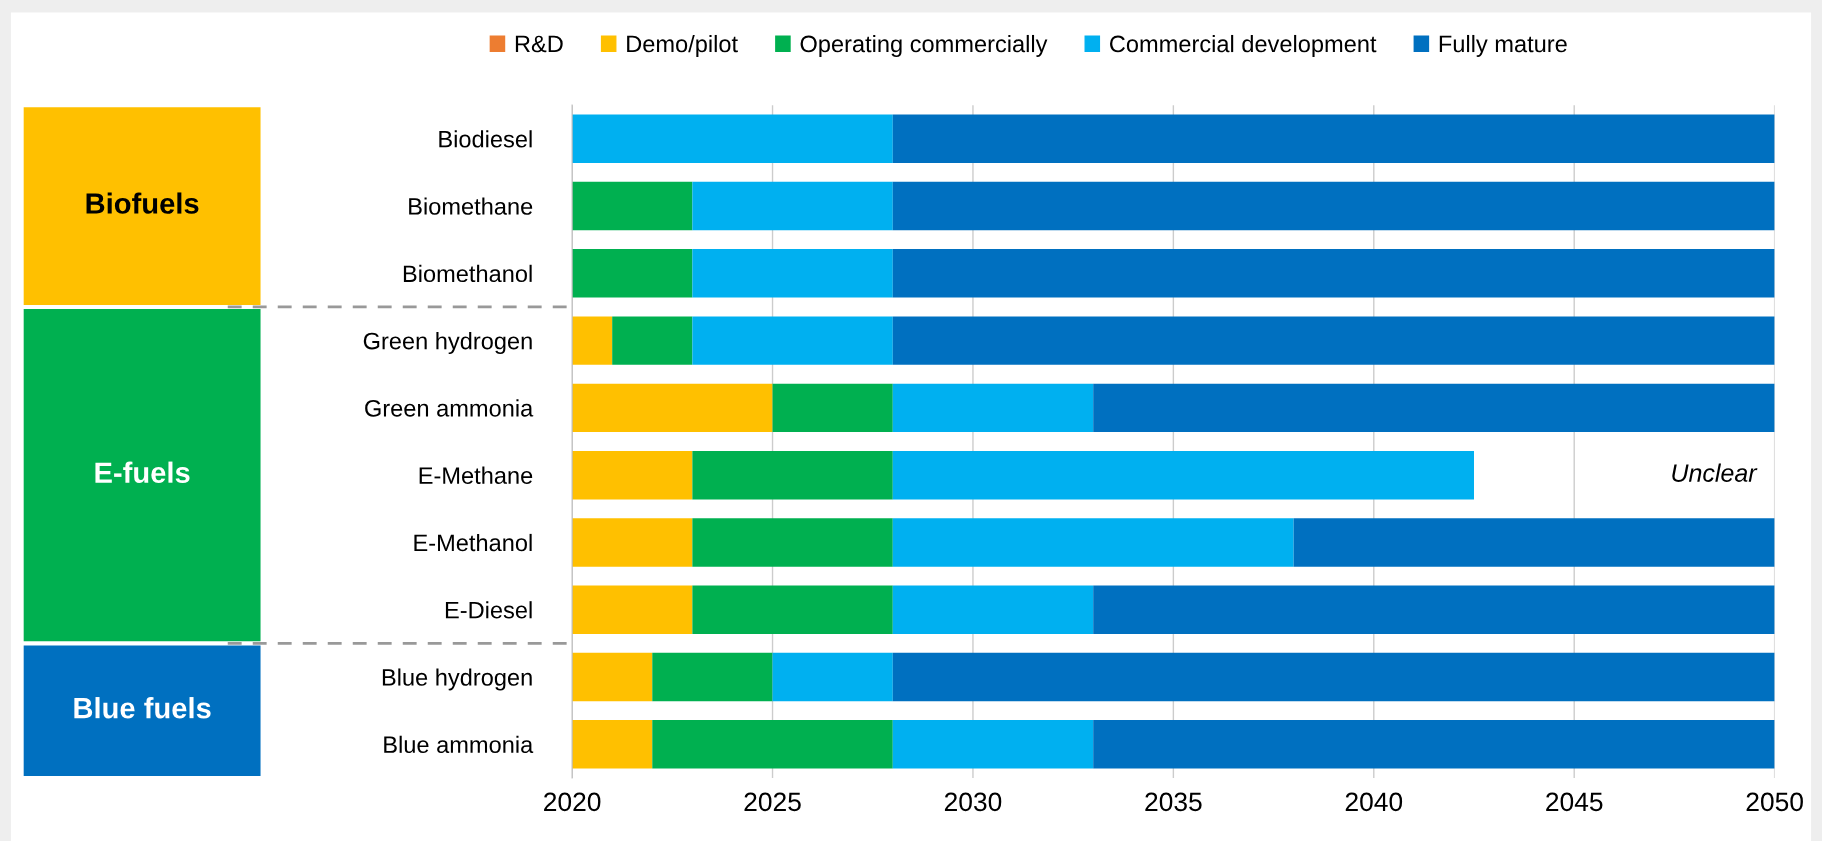 The width and height of the screenshot is (1822, 841). I want to click on x-tick-label: 2050, so click(1774, 802).